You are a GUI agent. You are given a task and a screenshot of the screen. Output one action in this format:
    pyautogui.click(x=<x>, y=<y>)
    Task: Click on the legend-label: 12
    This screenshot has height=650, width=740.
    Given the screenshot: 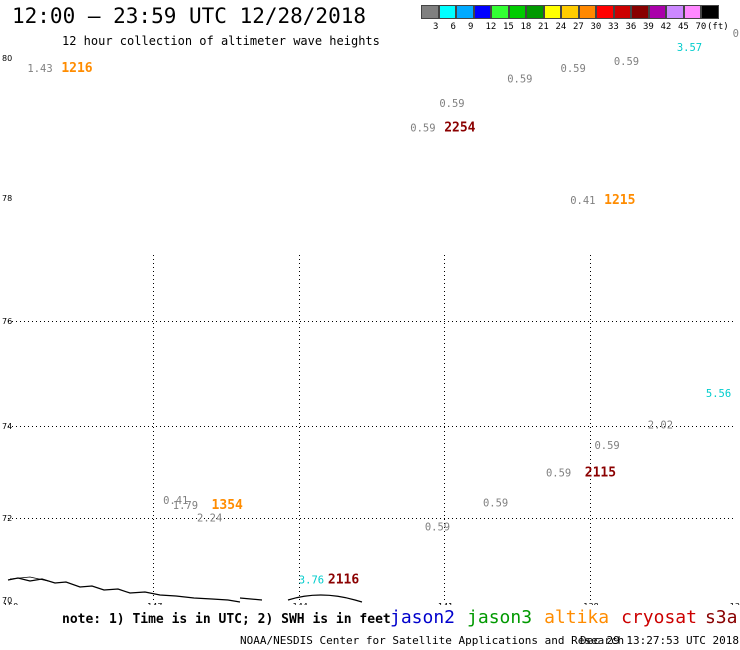 What is the action you would take?
    pyautogui.click(x=491, y=27)
    